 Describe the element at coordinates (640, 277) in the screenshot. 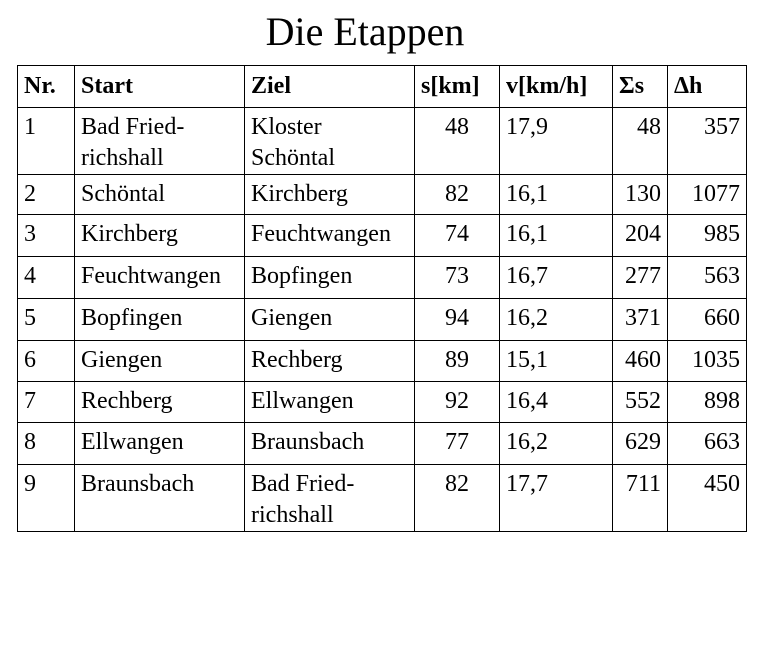

I see `table-cell: 277` at that location.